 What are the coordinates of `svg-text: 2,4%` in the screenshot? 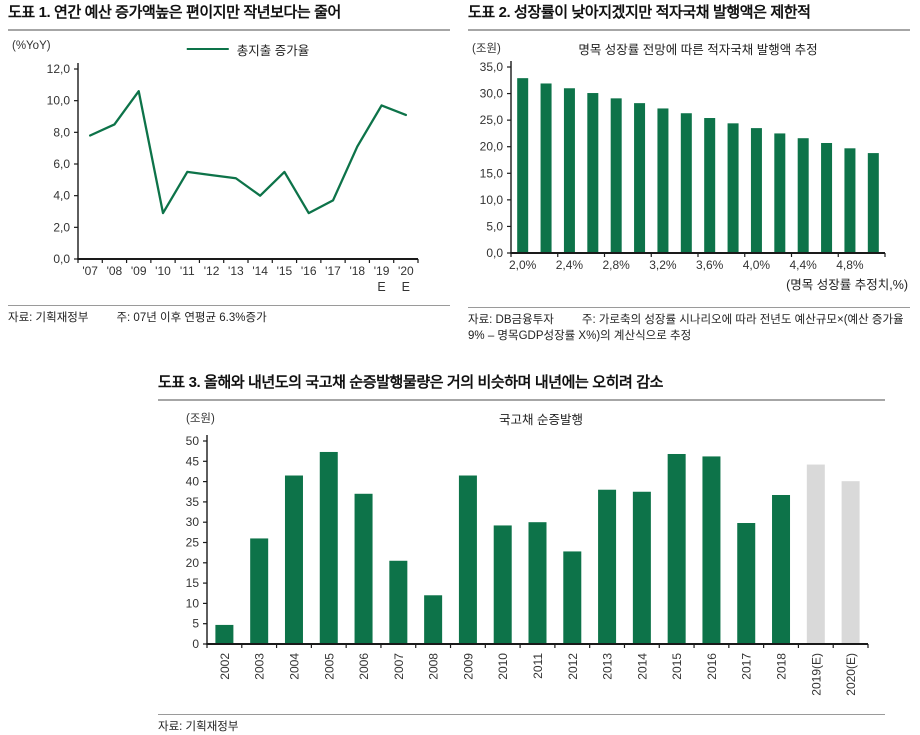 It's located at (570, 265).